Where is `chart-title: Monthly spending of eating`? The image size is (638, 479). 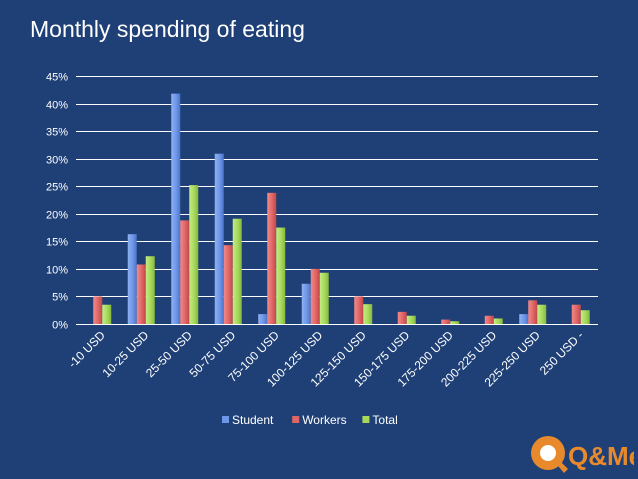
chart-title: Monthly spending of eating is located at coordinates (167, 29).